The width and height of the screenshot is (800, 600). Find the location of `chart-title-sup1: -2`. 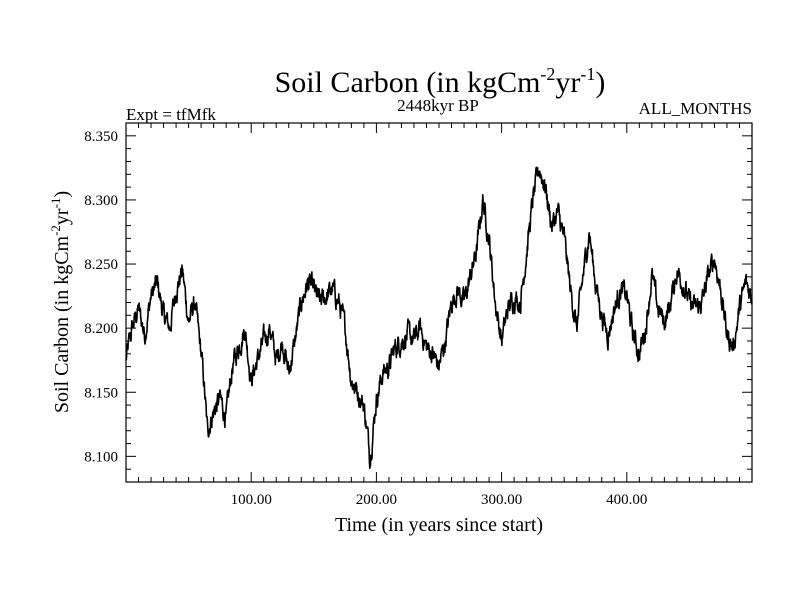

chart-title-sup1: -2 is located at coordinates (547, 74).